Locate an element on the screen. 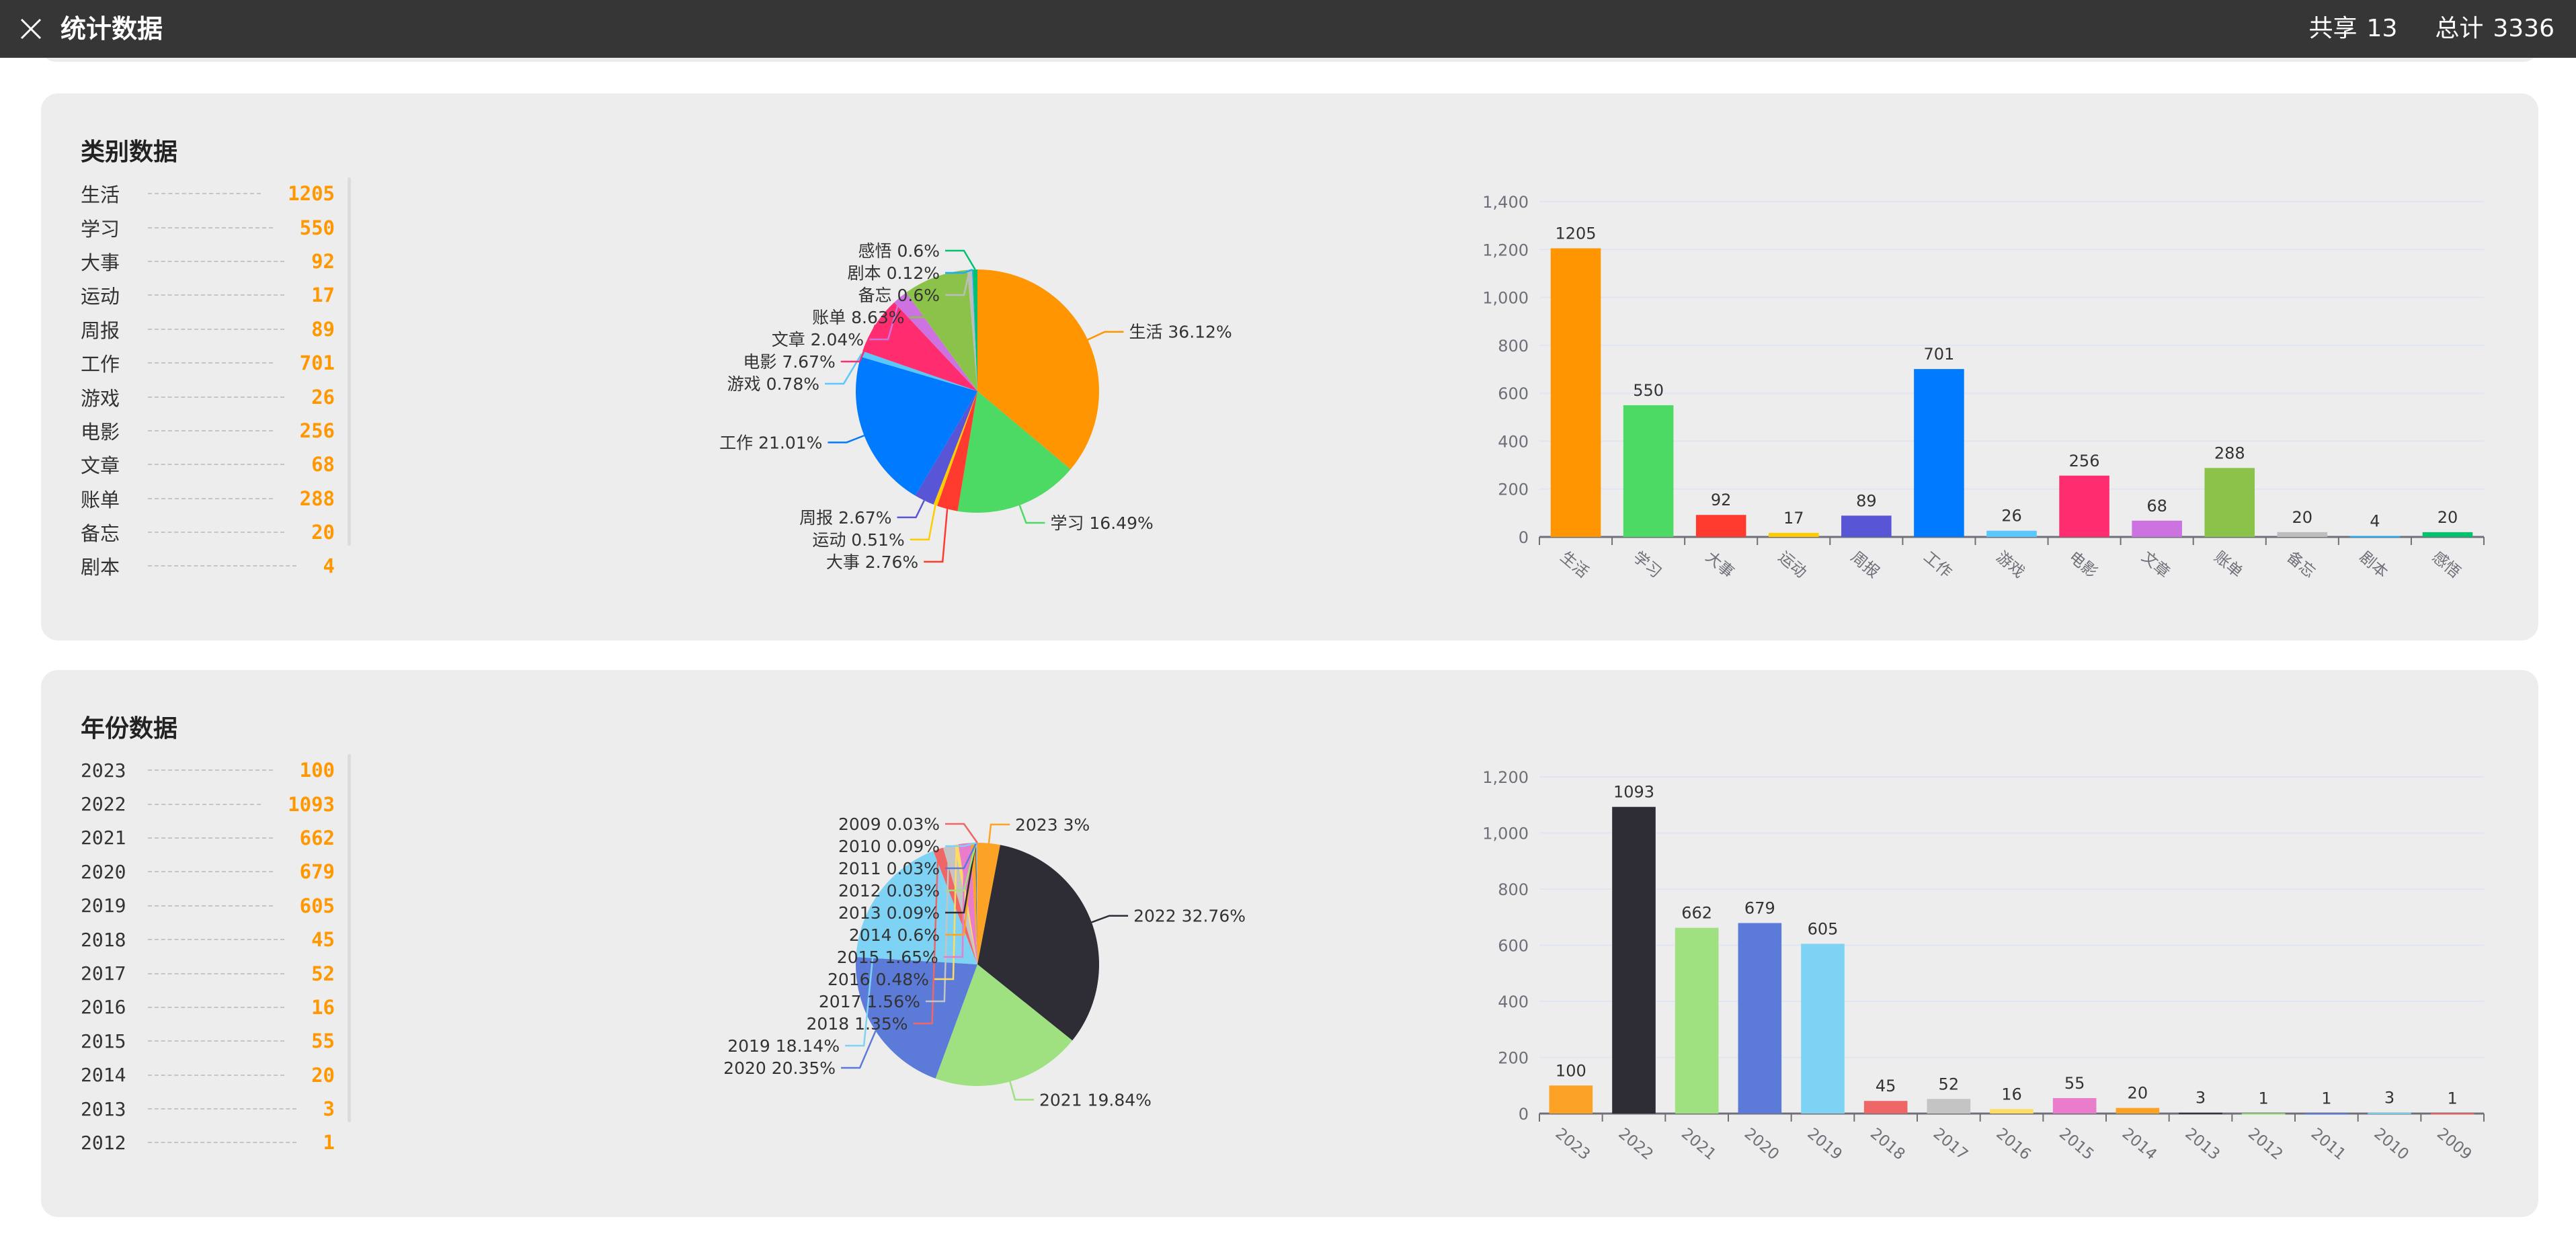 This screenshot has width=2576, height=1254. page-title: 统计数据 is located at coordinates (112, 29).